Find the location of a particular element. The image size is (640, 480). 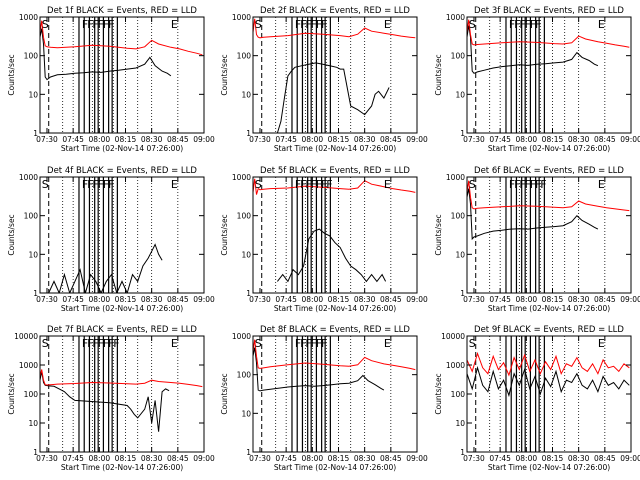

y-tick-label: 100 is located at coordinates (458, 56).